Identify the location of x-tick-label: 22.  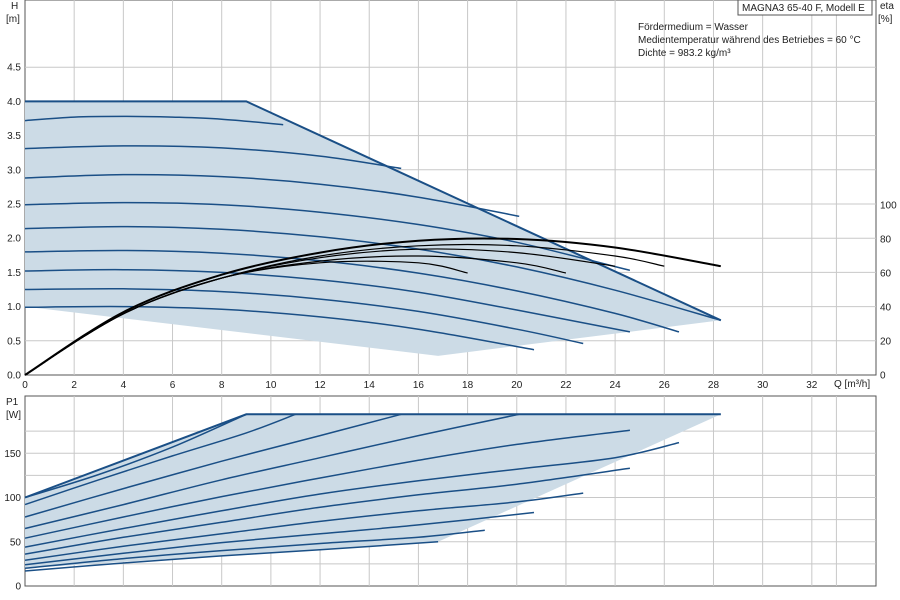
(566, 385).